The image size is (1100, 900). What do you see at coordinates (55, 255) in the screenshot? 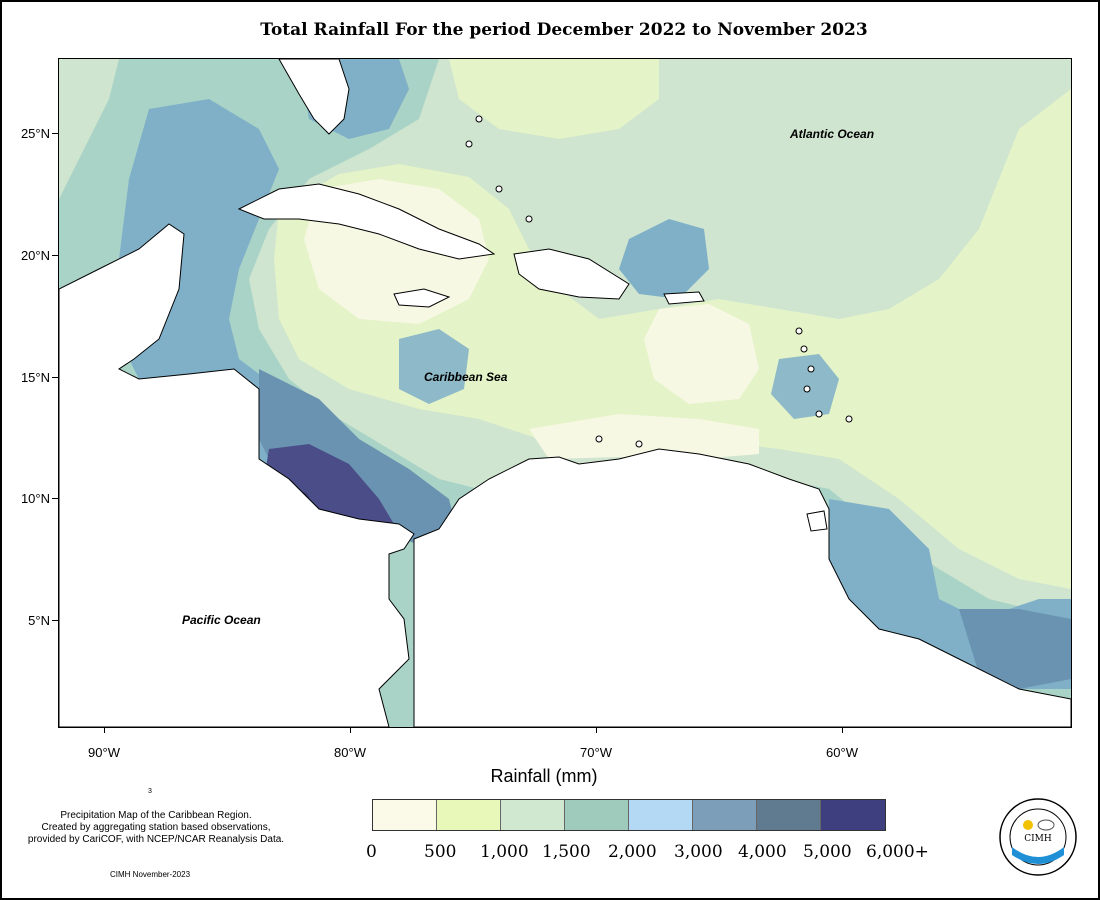
I see `y-axis-tick-20n` at bounding box center [55, 255].